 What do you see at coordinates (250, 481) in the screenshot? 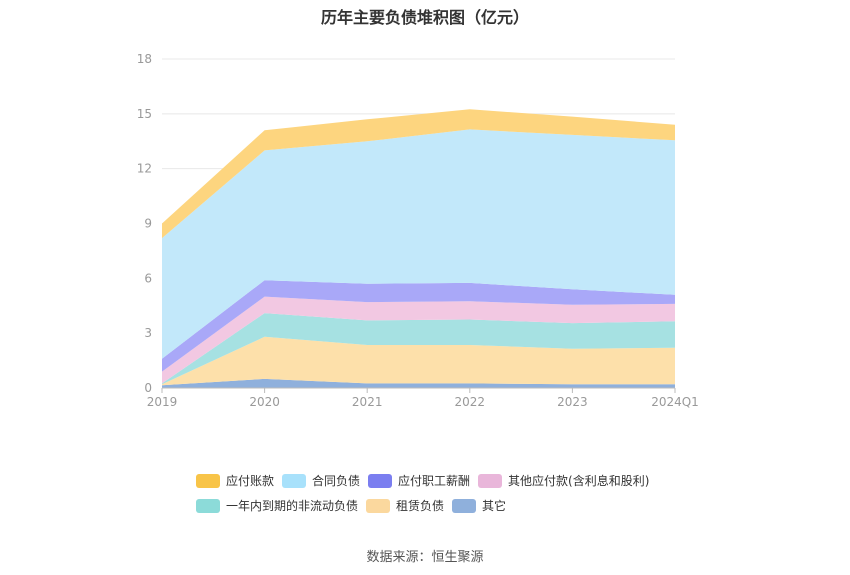
I see `legend-label: 应付账款` at bounding box center [250, 481].